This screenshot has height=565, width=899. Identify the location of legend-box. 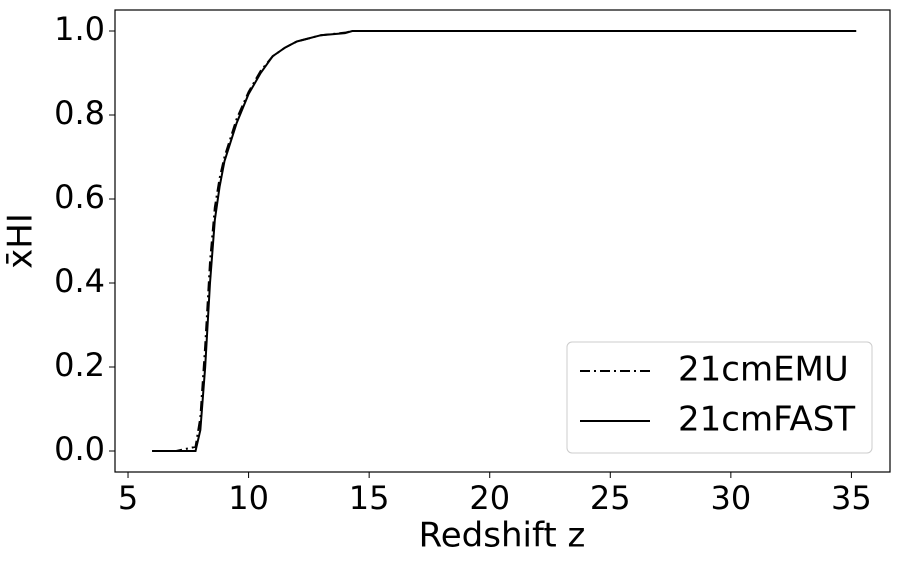
(719, 397).